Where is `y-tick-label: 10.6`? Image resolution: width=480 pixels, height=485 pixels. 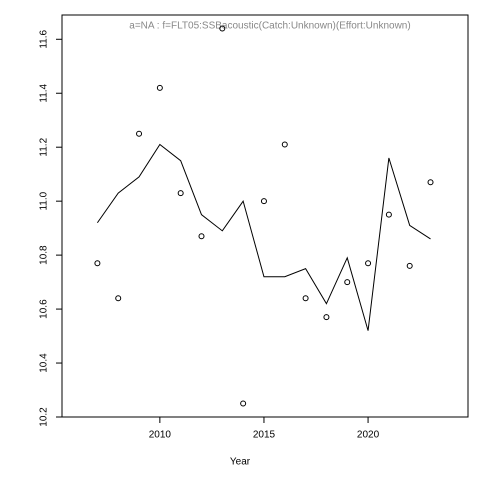
y-tick-label: 10.6 is located at coordinates (44, 309).